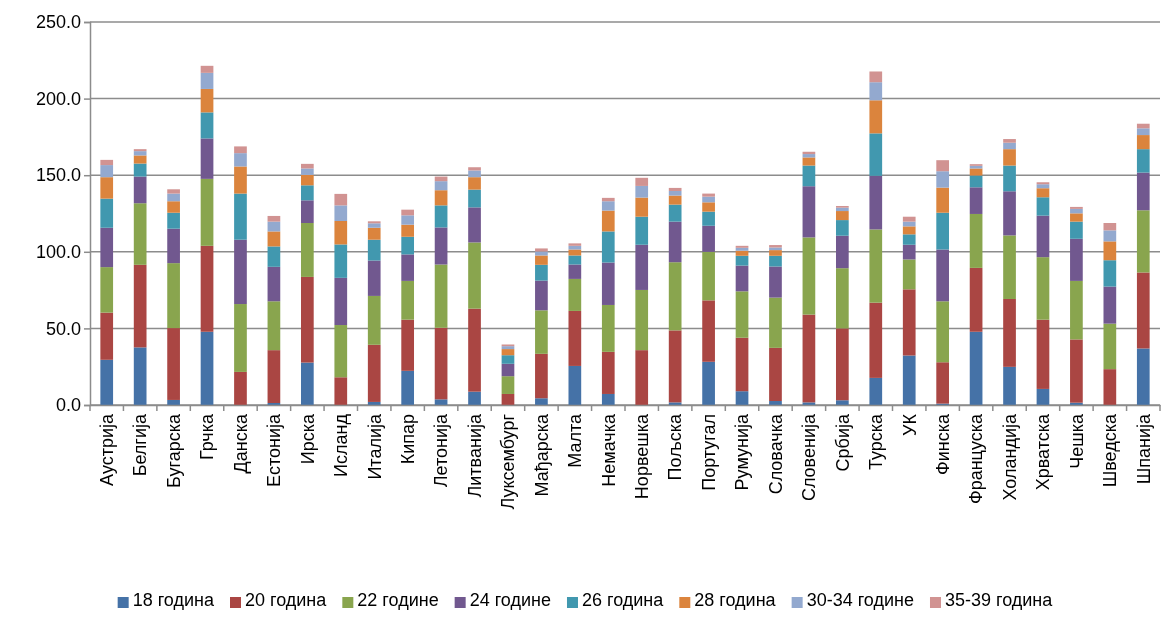  Describe the element at coordinates (474, 455) in the screenshot. I see `x-tick-label: Литванија` at that location.